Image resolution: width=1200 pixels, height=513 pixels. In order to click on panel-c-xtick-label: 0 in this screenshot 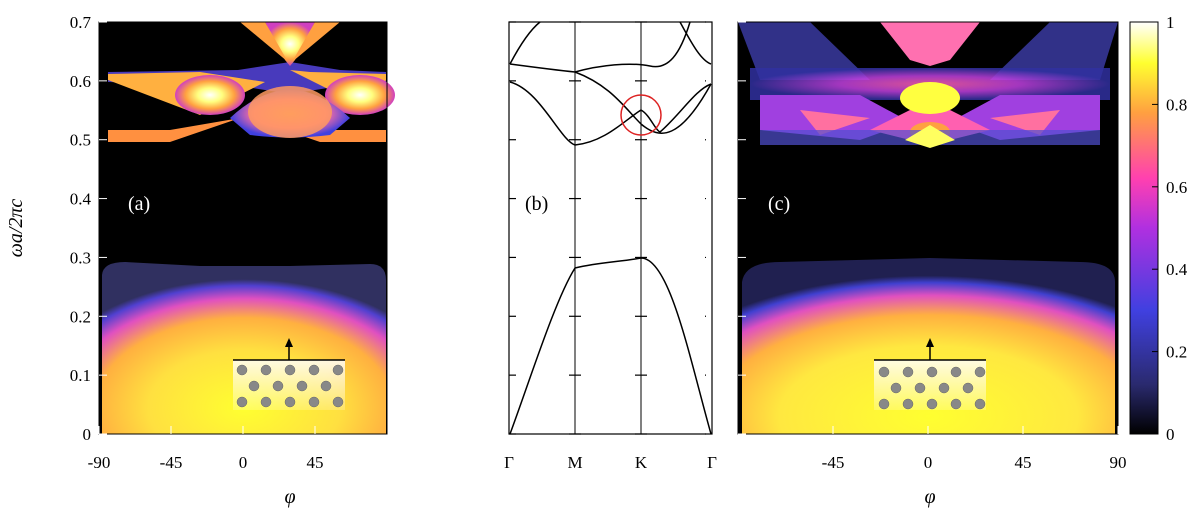, I will do `click(928, 462)`.